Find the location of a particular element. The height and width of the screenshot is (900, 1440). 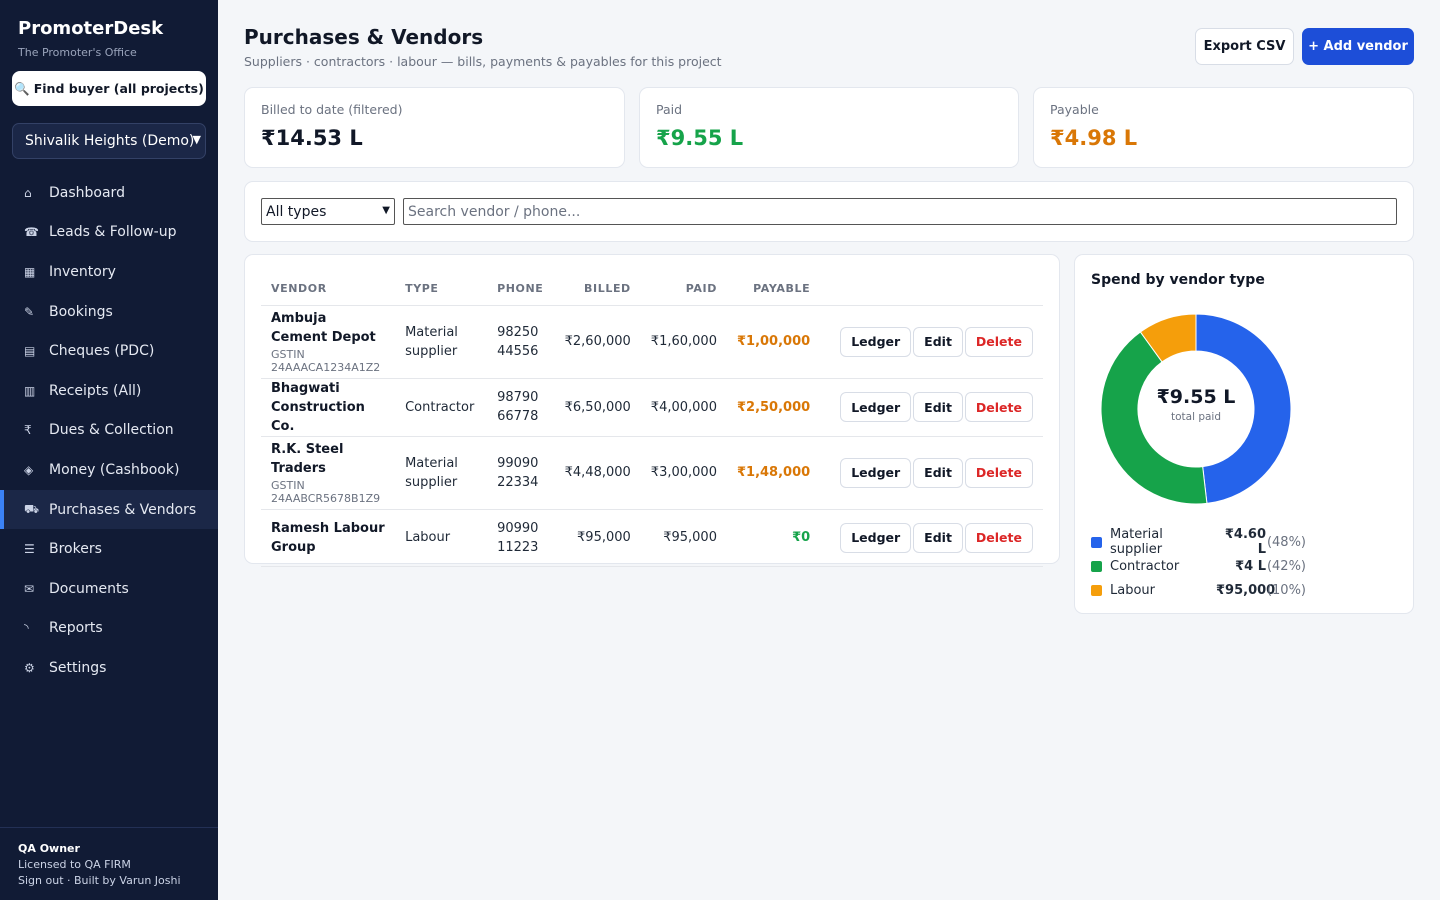

vendor-phone: 90990 11223 is located at coordinates (521, 538).